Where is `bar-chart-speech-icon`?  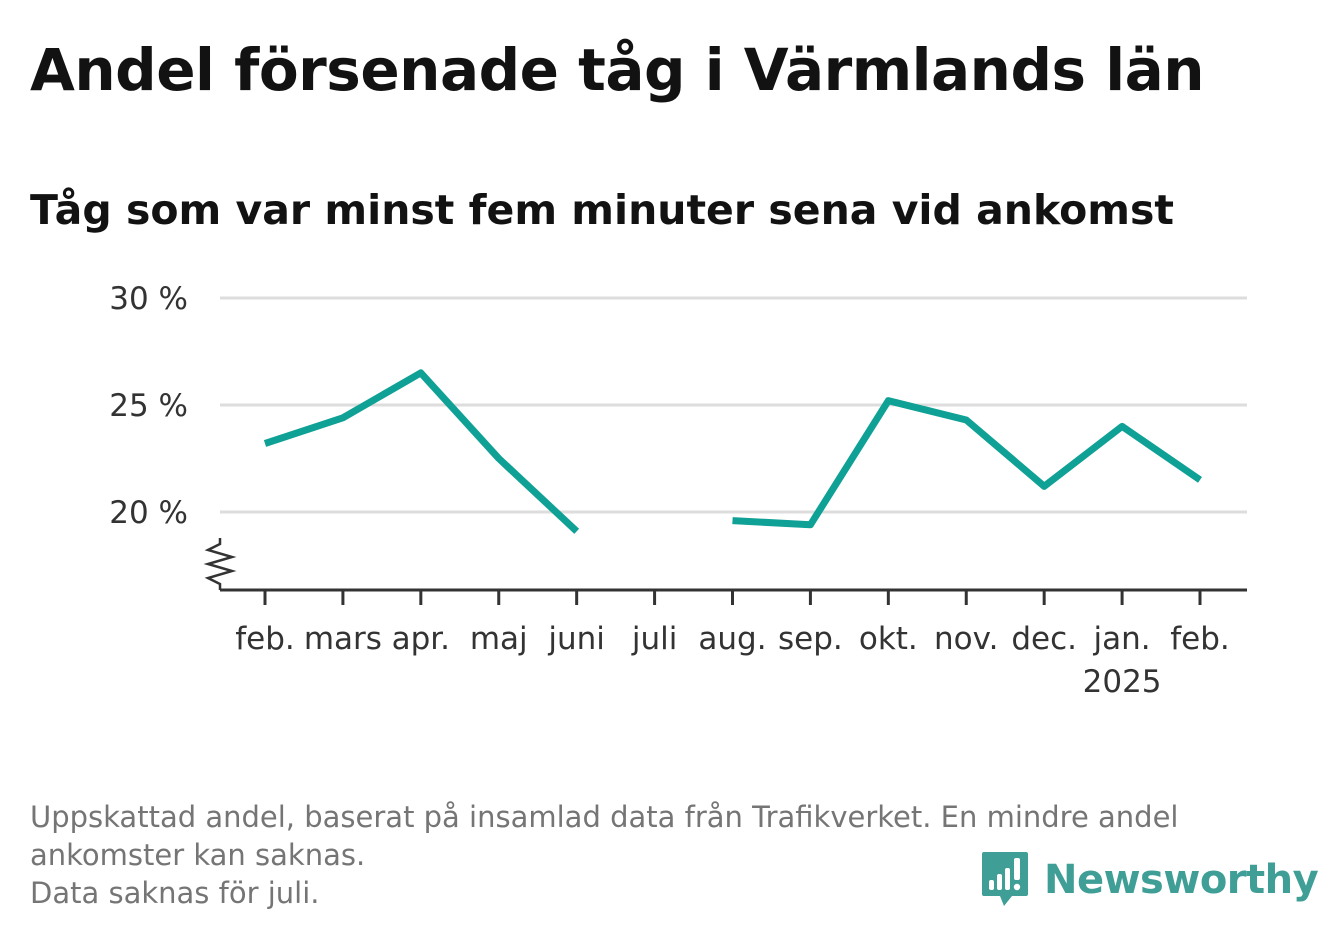 bar-chart-speech-icon is located at coordinates (1005, 879).